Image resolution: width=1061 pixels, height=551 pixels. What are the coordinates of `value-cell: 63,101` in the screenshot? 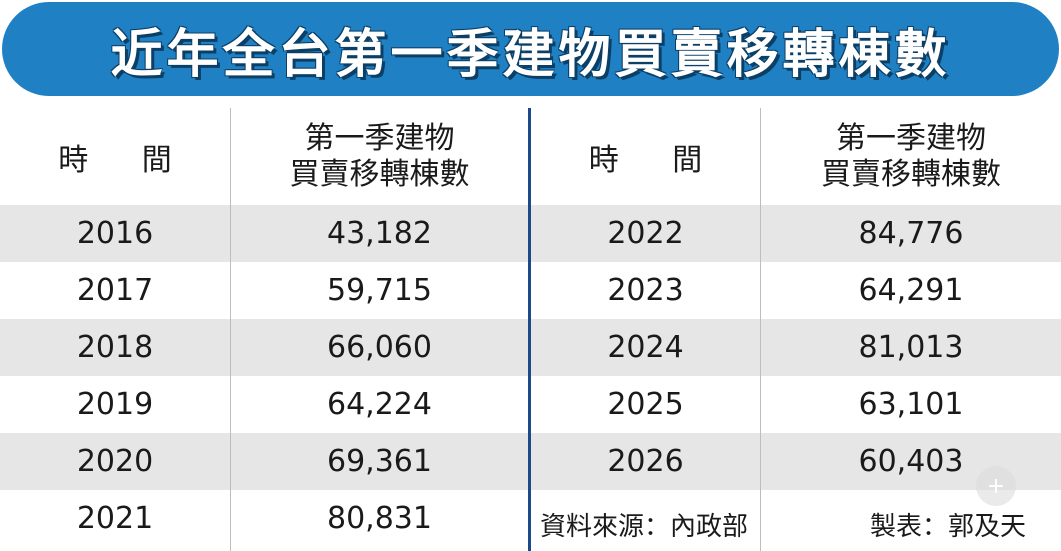 It's located at (911, 404).